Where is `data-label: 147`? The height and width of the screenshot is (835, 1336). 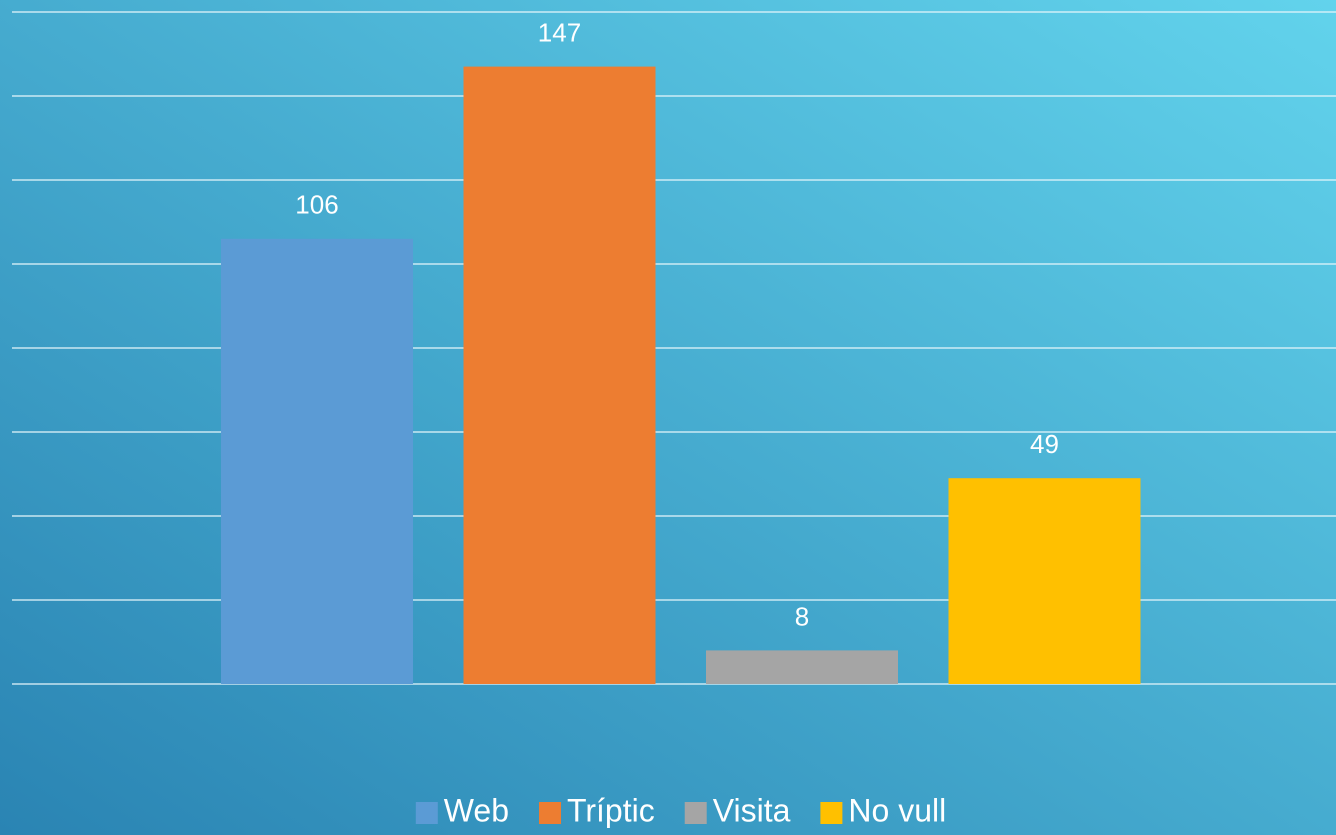 data-label: 147 is located at coordinates (559, 32).